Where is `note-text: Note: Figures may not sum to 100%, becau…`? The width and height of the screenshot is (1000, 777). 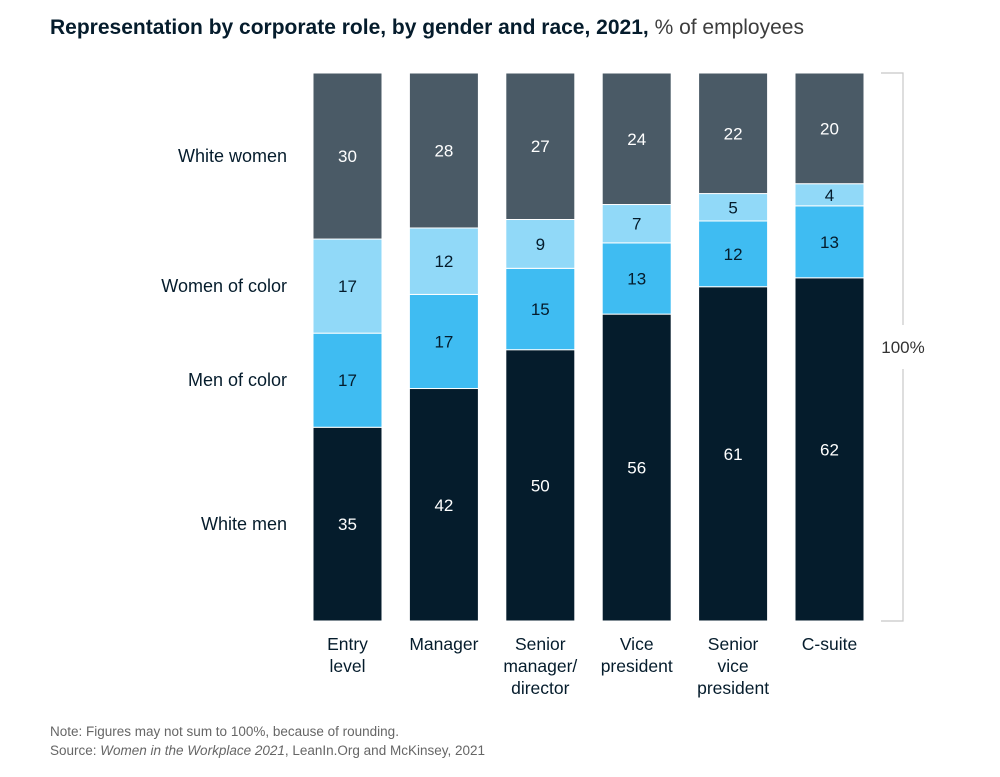
note-text: Note: Figures may not sum to 100%, becau… is located at coordinates (224, 731).